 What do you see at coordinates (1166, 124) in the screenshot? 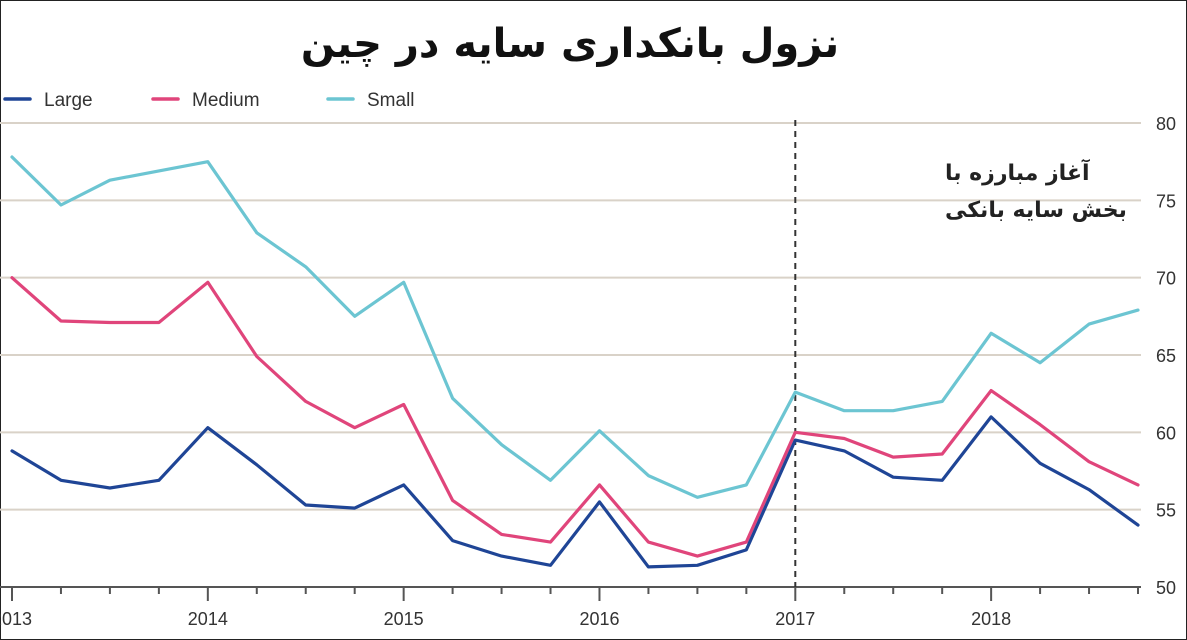
I see `y-tick-label: 80` at bounding box center [1166, 124].